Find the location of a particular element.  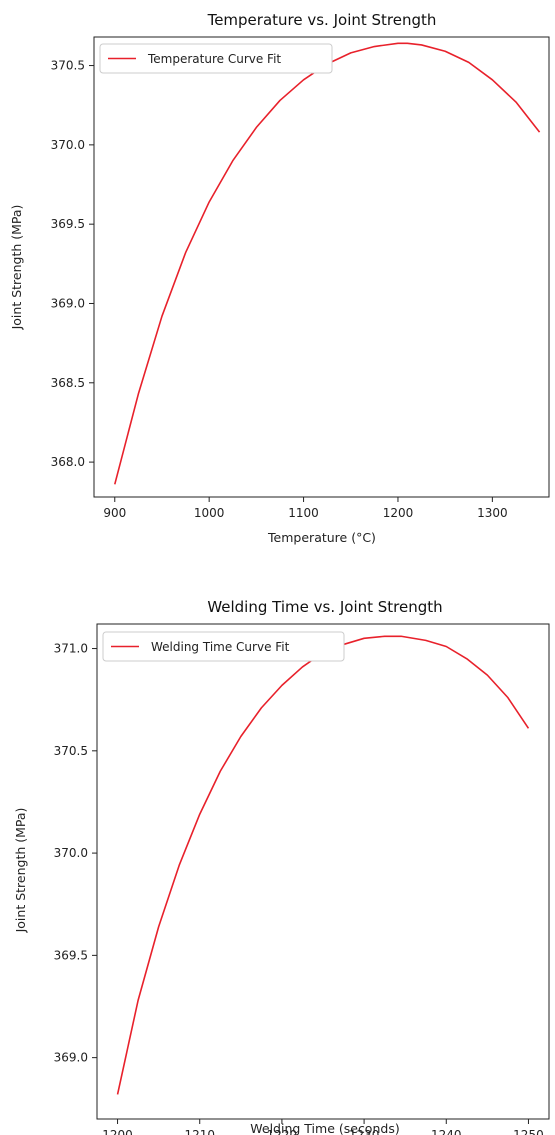

legend-label: Temperature Curve Fit is located at coordinates (214, 59).